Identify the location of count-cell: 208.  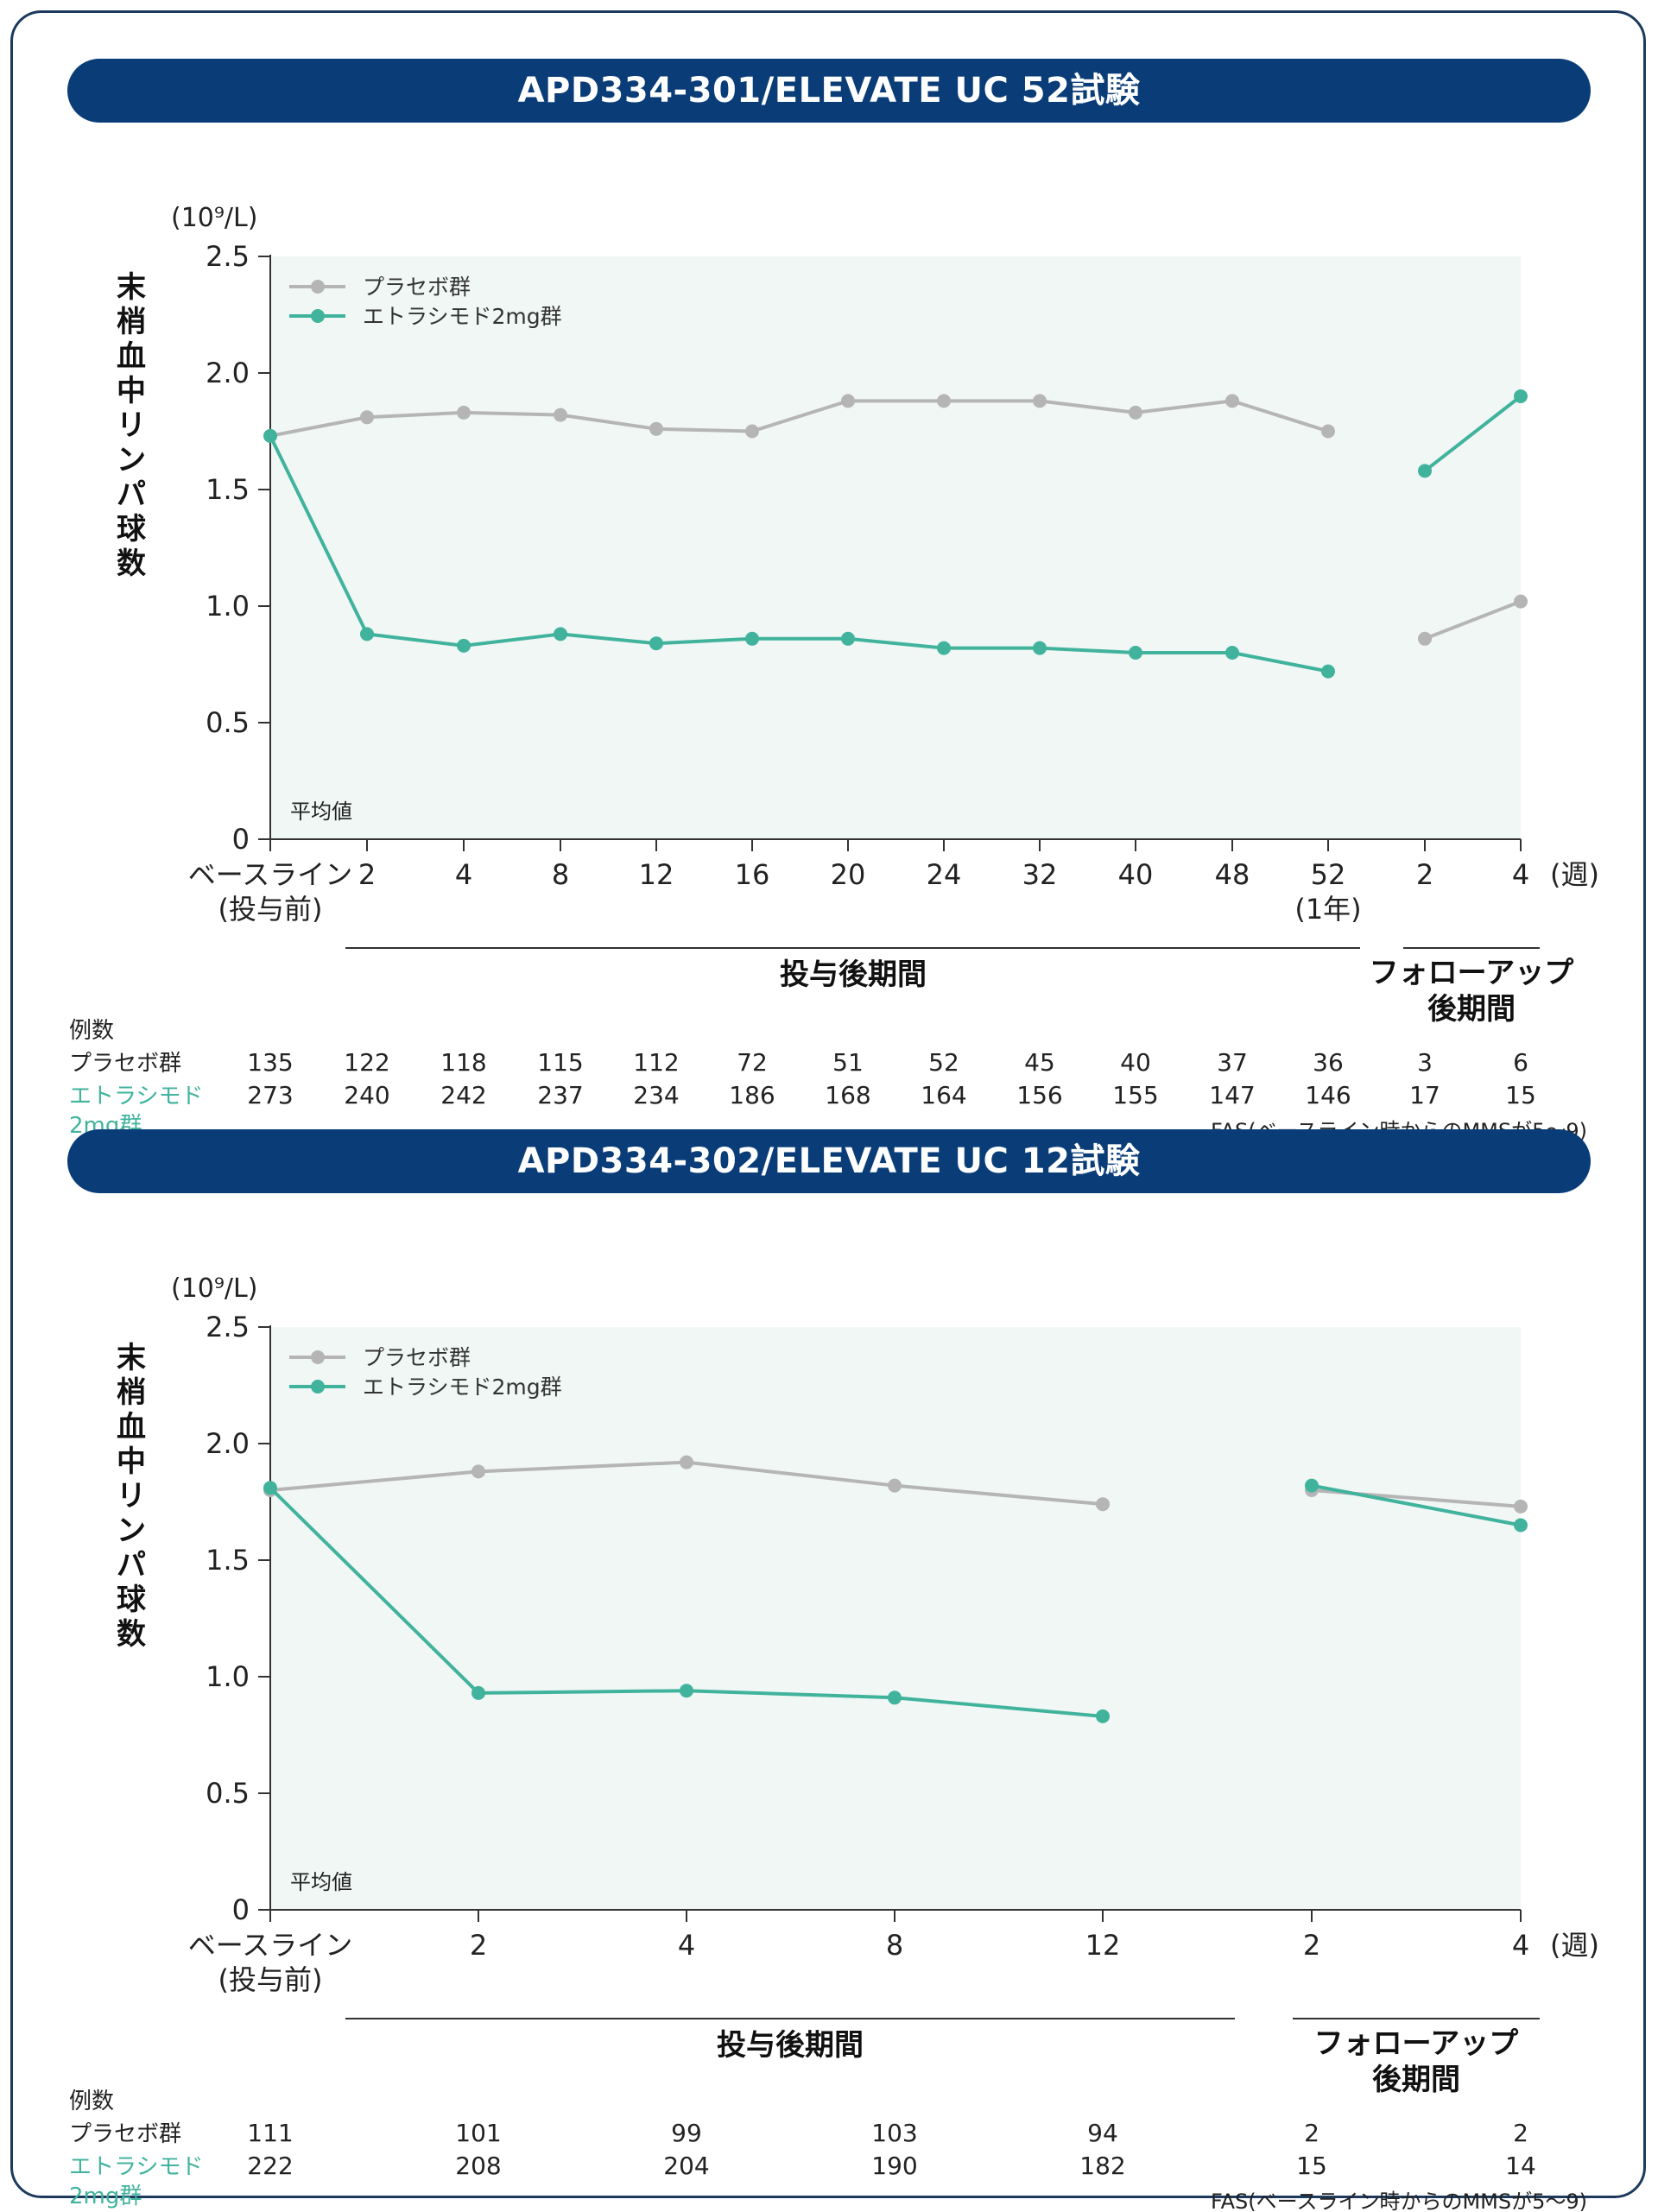
(478, 2166).